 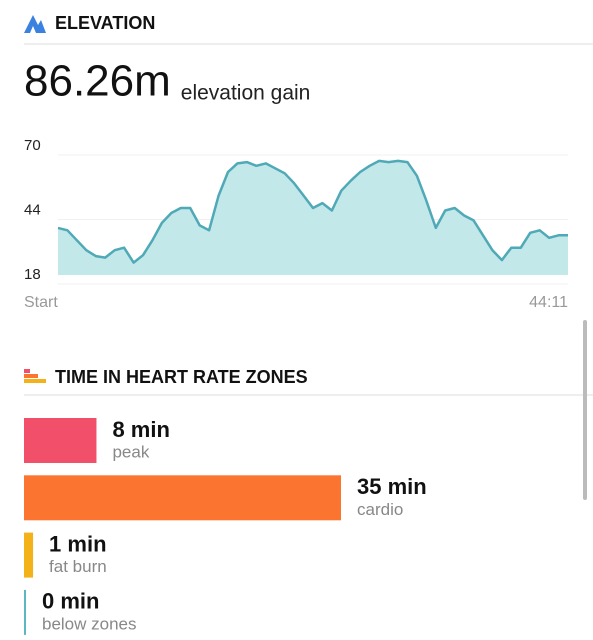 I want to click on y-tick-label: 70, so click(x=32, y=145).